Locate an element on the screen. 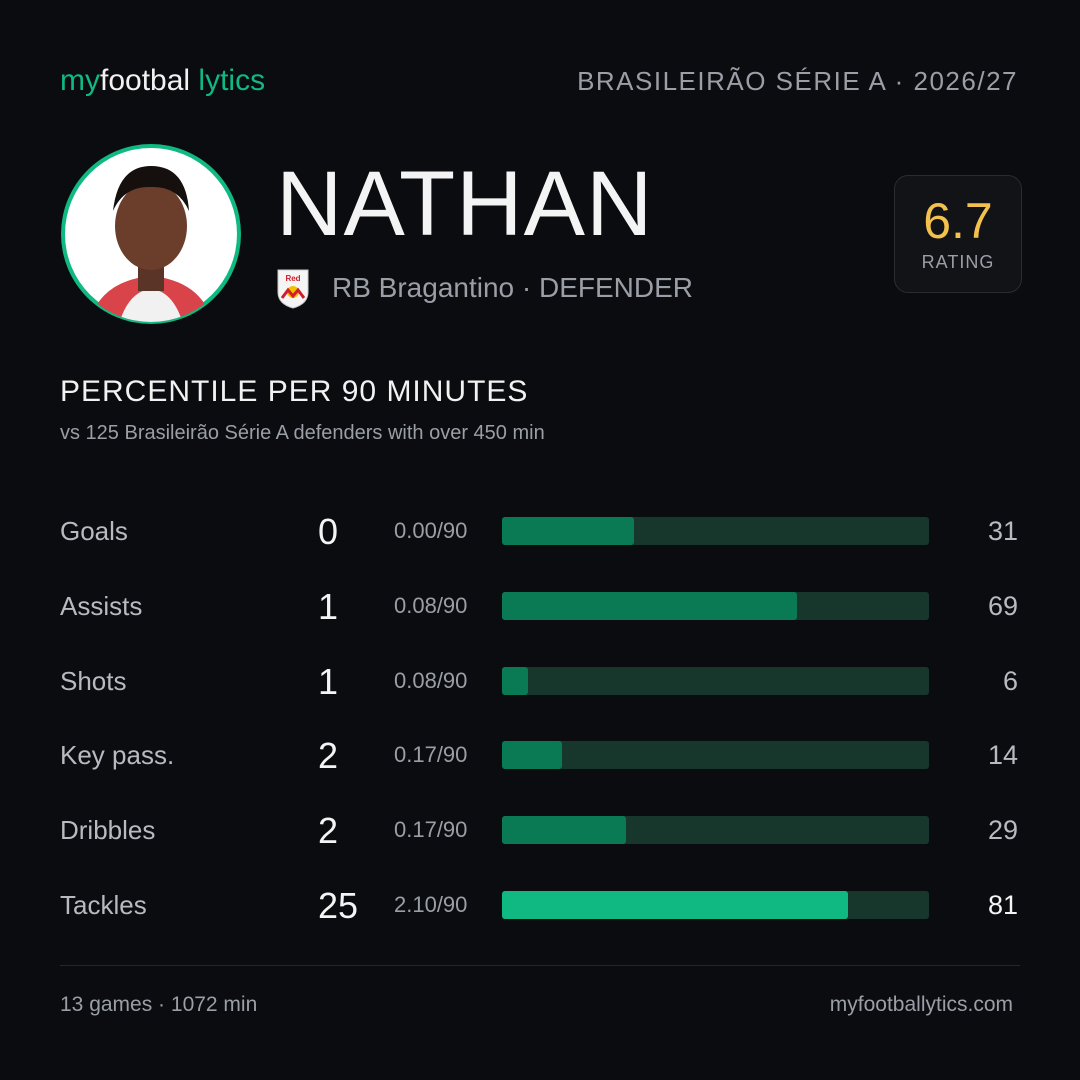 The image size is (1080, 1080). club-line: RB Bragantino · DEFENDER is located at coordinates (512, 288).